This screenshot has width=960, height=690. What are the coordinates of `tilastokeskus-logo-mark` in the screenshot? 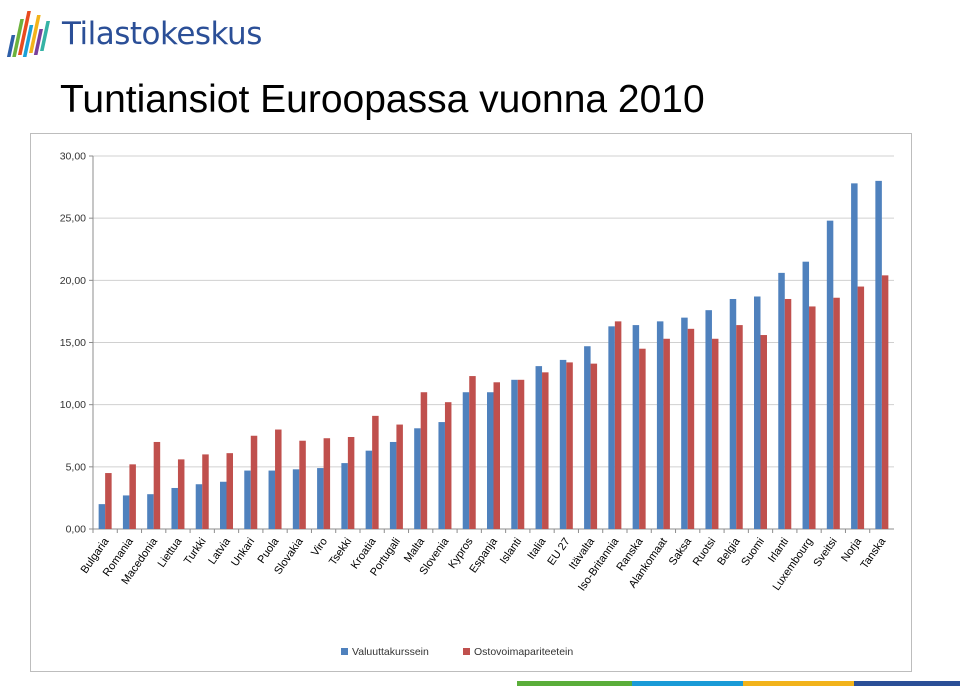 It's located at (28, 34).